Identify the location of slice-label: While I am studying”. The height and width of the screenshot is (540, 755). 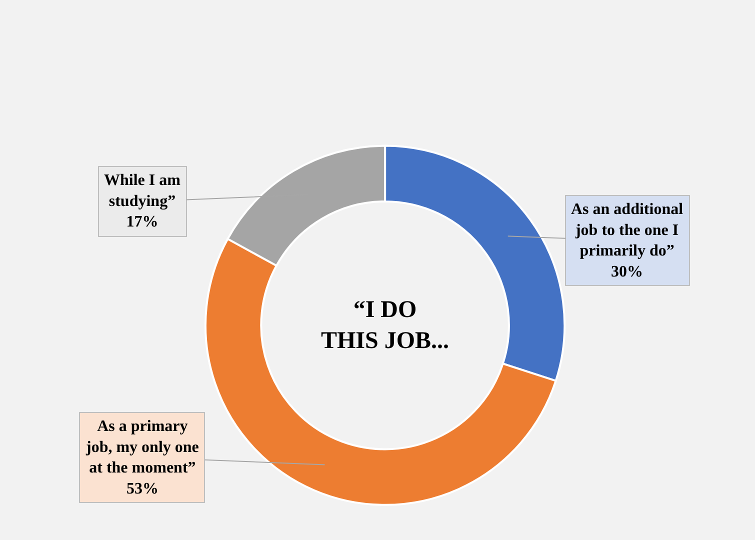
(143, 191).